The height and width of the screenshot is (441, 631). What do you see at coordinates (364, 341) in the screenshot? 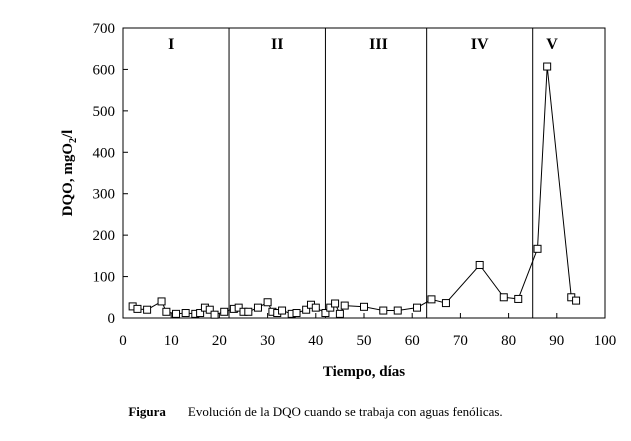
I see `x-tick-label: 50` at bounding box center [364, 341].